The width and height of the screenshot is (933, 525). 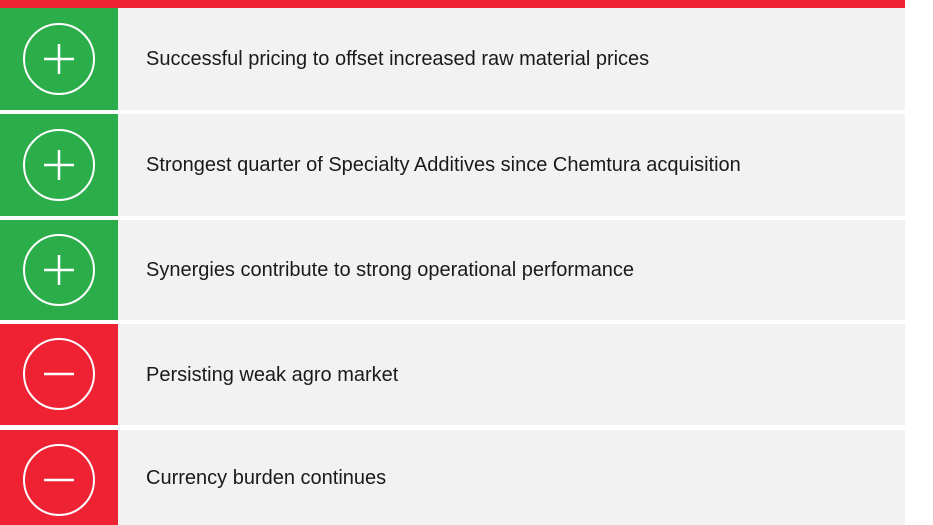 I want to click on item-text: Persisting weak agro market, so click(x=272, y=374).